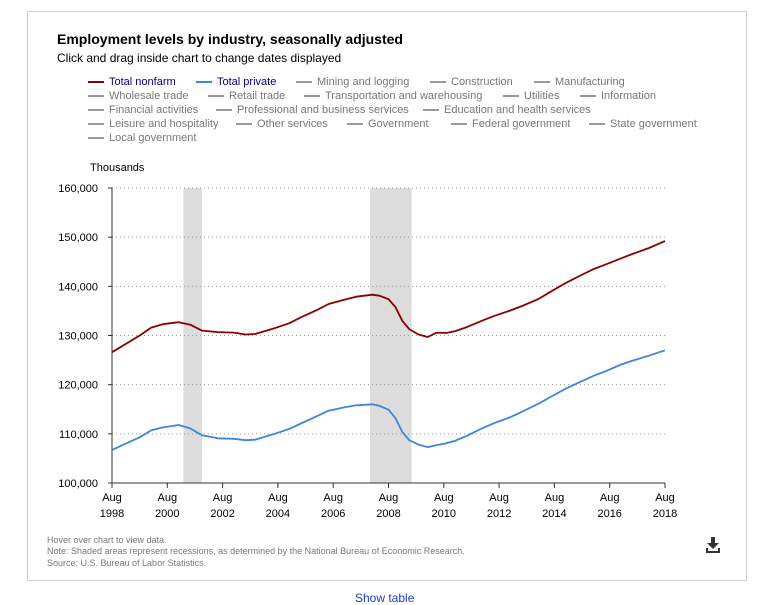  Describe the element at coordinates (323, 110) in the screenshot. I see `legend-label: Professional and business services` at that location.